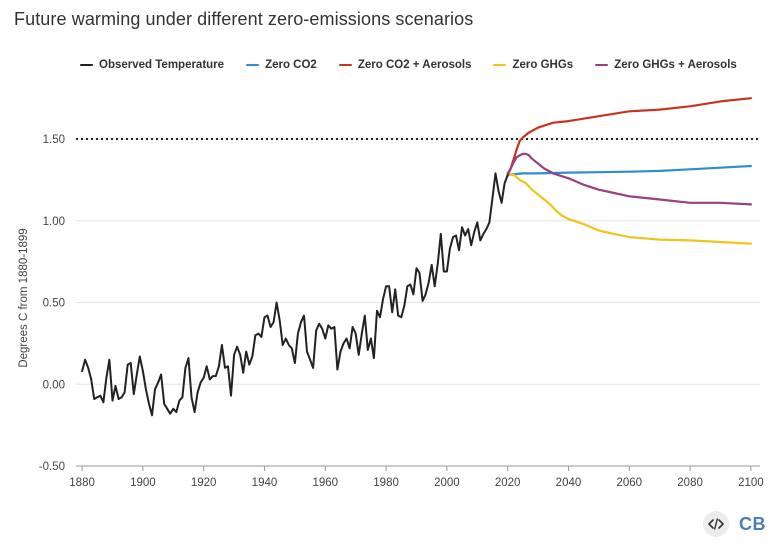 The height and width of the screenshot is (547, 780). I want to click on x-tick-label: 1900, so click(143, 483).